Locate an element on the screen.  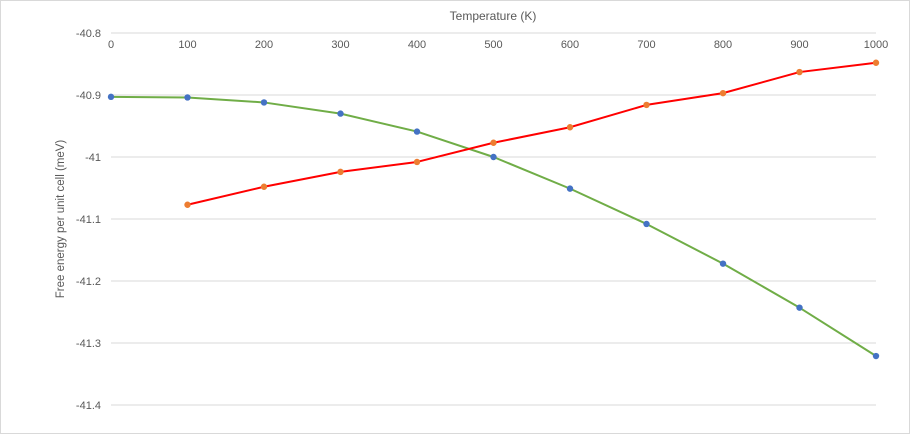
x-tick-label: 100 is located at coordinates (187, 45).